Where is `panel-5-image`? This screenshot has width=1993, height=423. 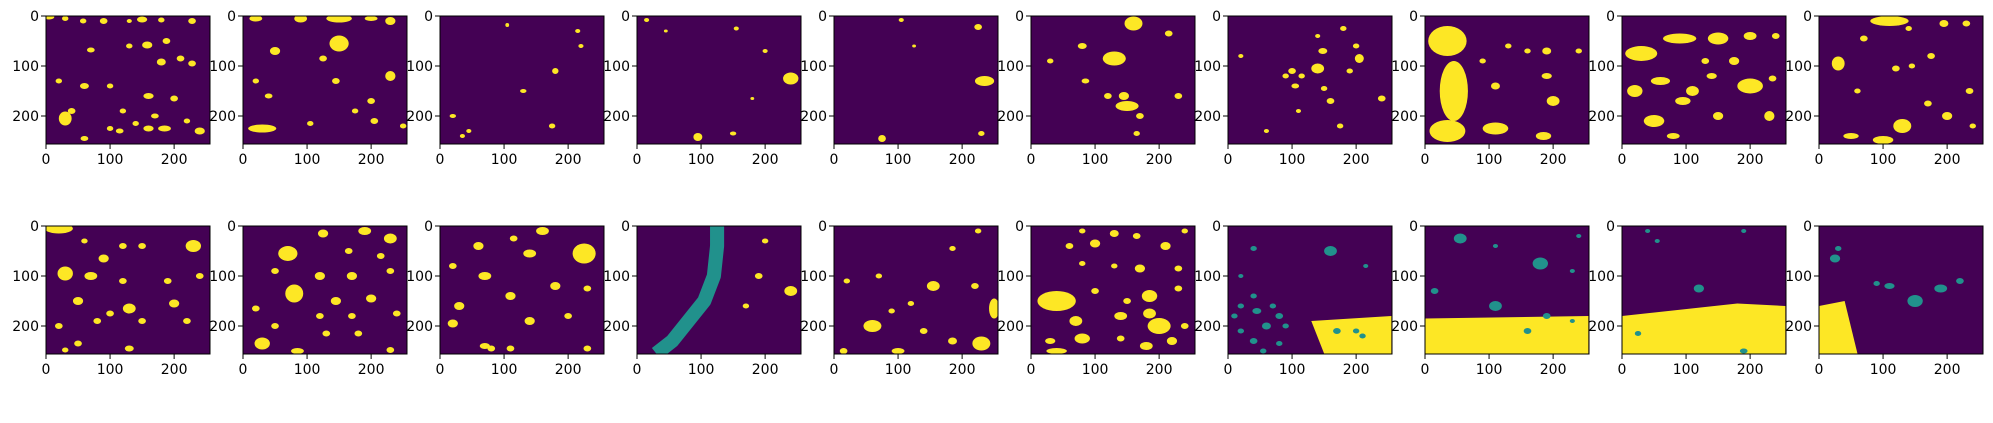
panel-5-image is located at coordinates (916, 80).